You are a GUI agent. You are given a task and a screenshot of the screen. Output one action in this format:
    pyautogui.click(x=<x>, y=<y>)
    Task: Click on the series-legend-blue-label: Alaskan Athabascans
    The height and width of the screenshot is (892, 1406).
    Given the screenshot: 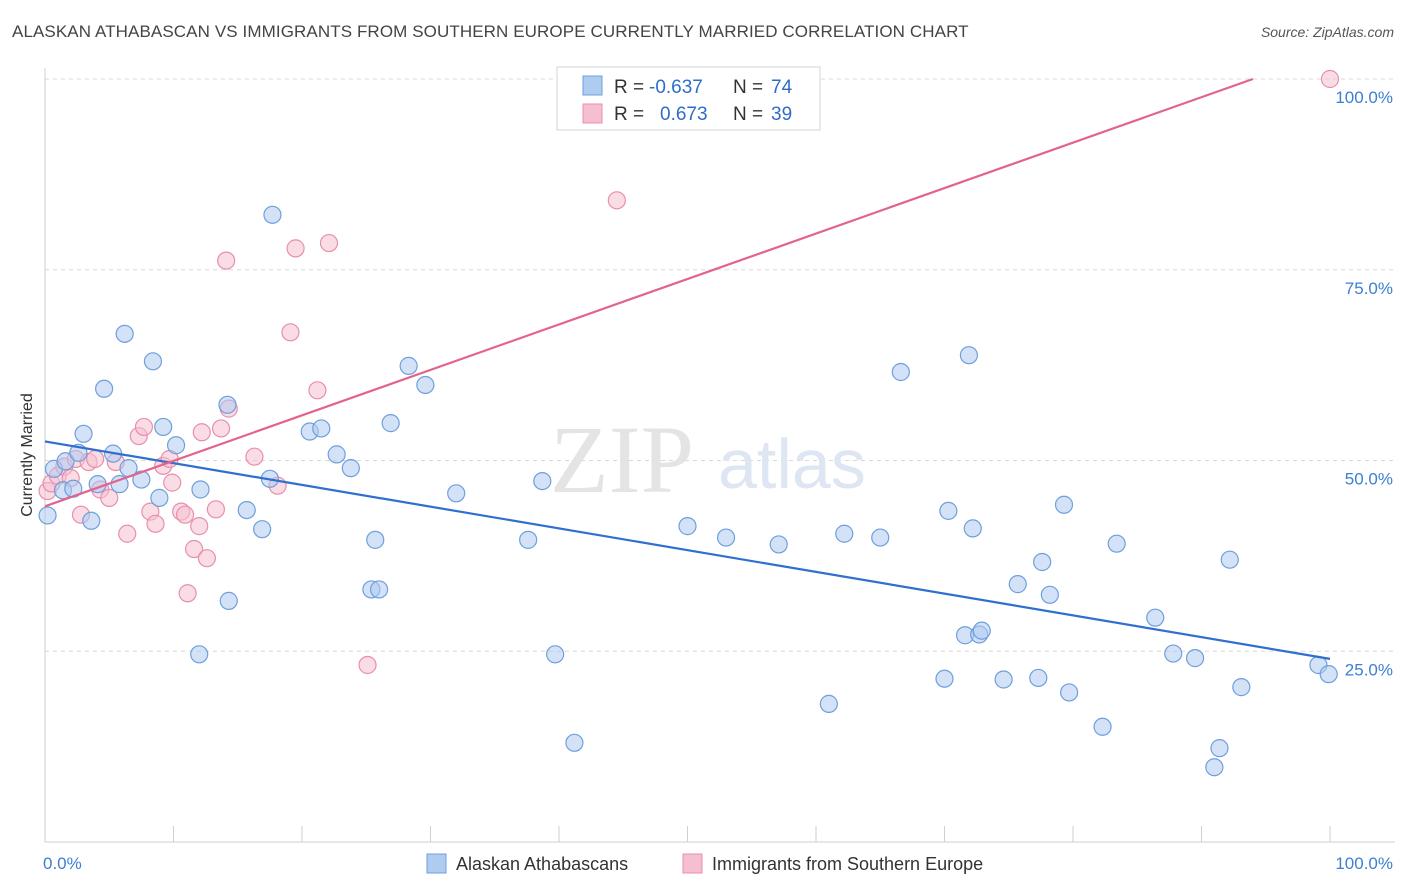 What is the action you would take?
    pyautogui.click(x=542, y=864)
    